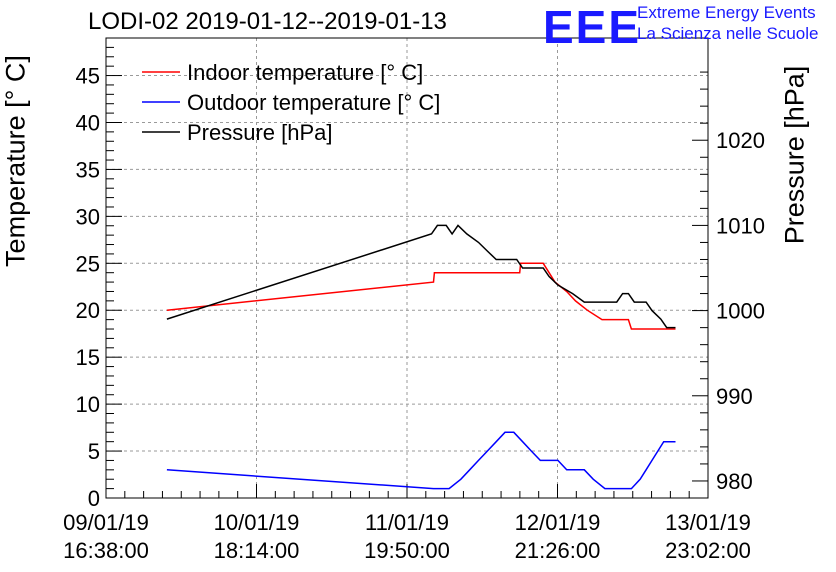 The image size is (836, 572). Describe the element at coordinates (592, 27) in the screenshot. I see `eee-logo-mark: EEE` at that location.